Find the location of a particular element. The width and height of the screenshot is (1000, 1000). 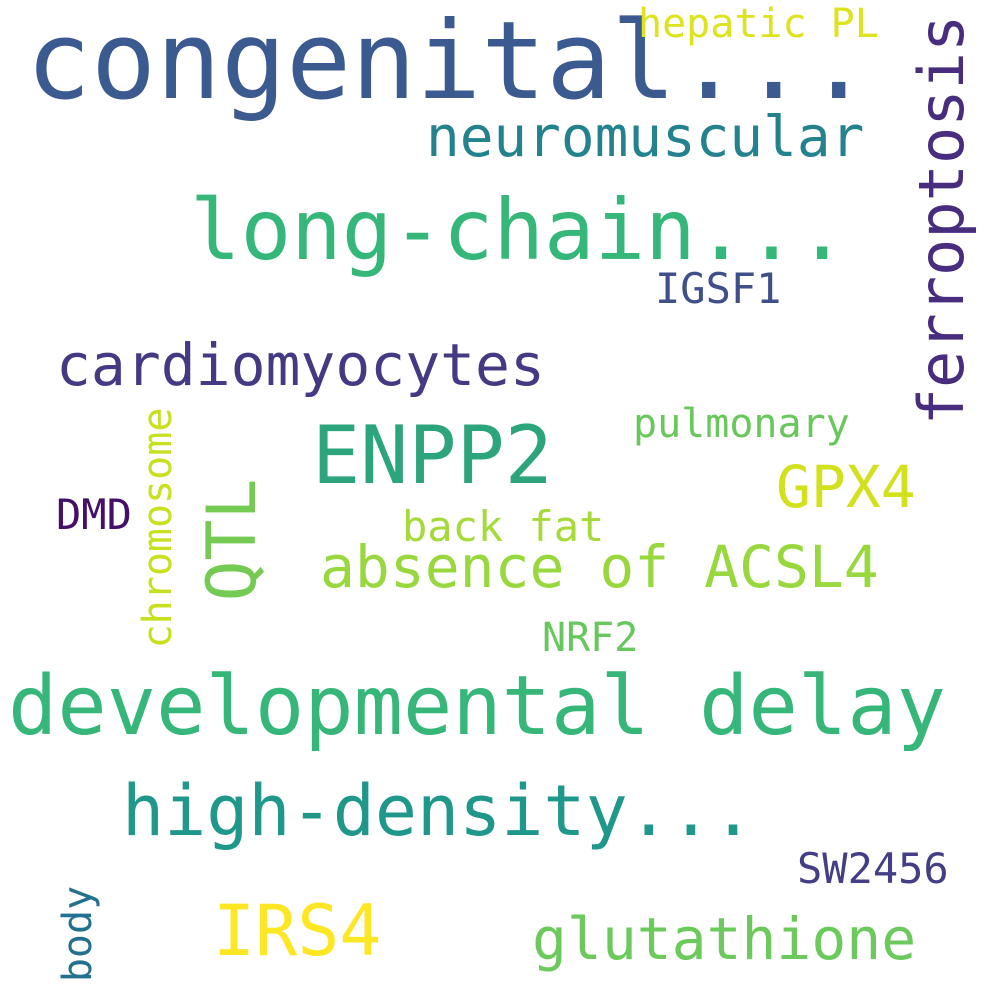

word-nrf2: NRF2 is located at coordinates (590, 638).